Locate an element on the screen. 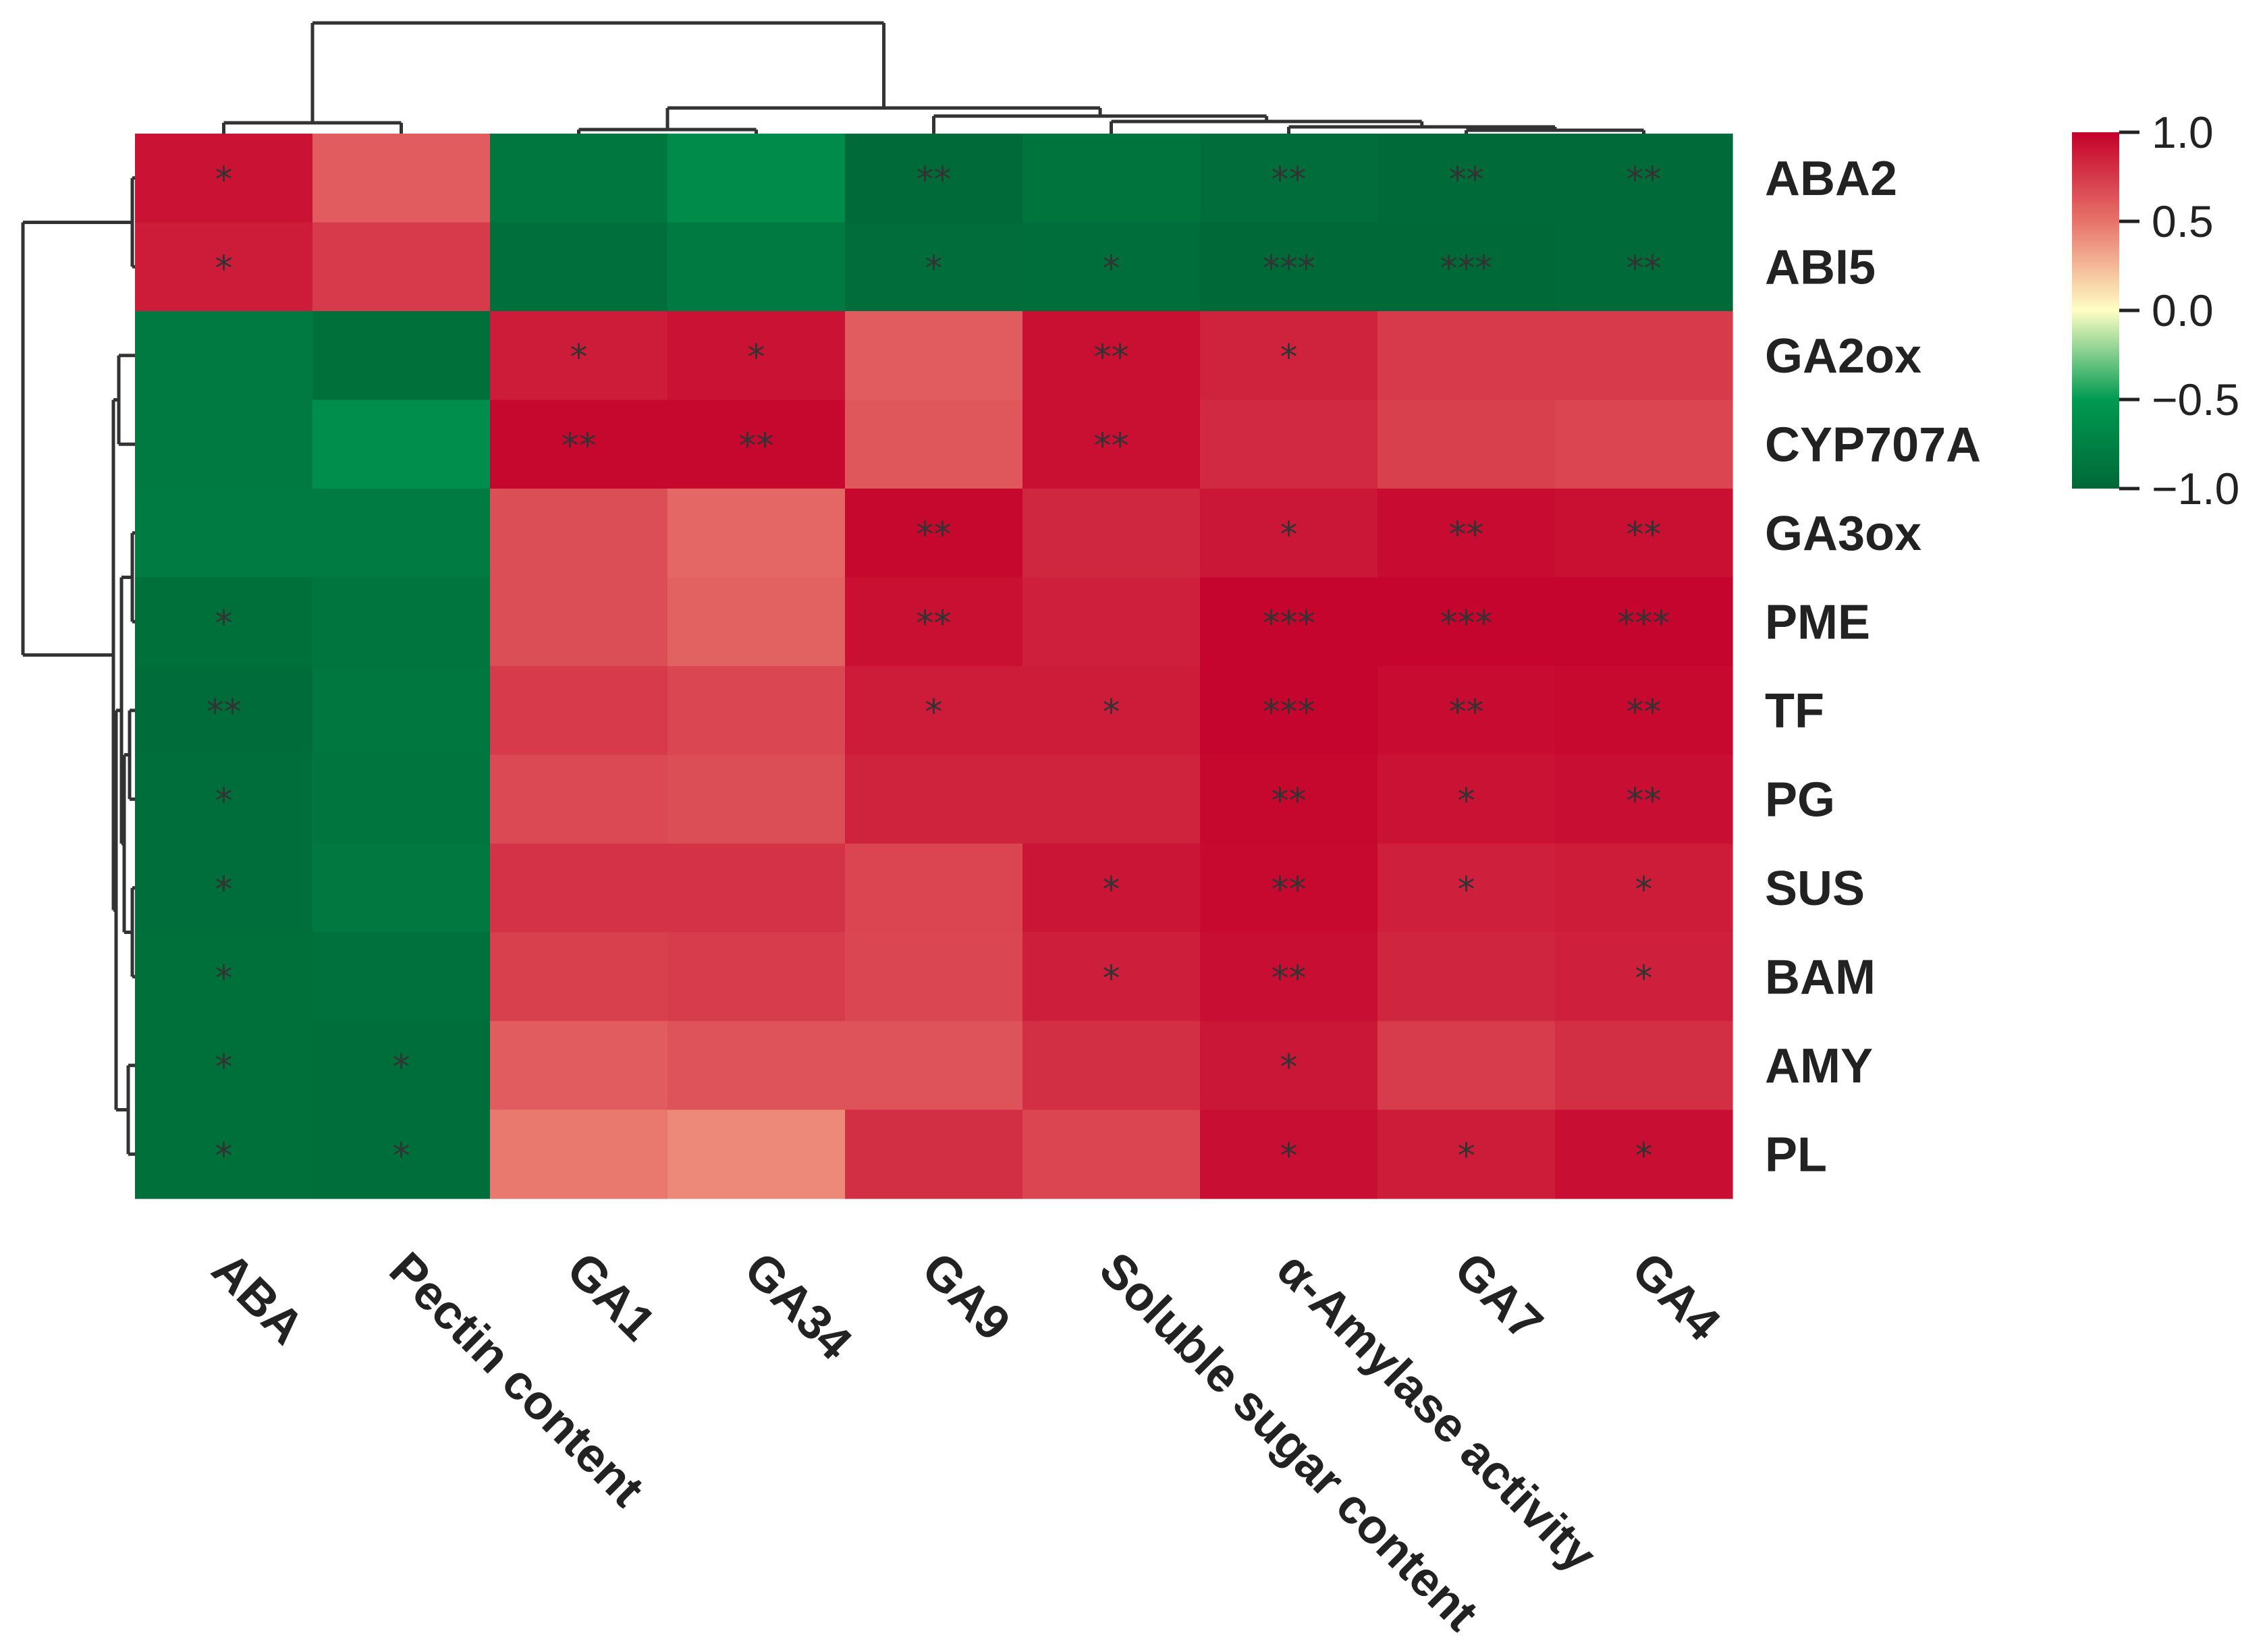 The height and width of the screenshot is (1652, 2265). column-label-ga34: GA34 is located at coordinates (798, 1306).